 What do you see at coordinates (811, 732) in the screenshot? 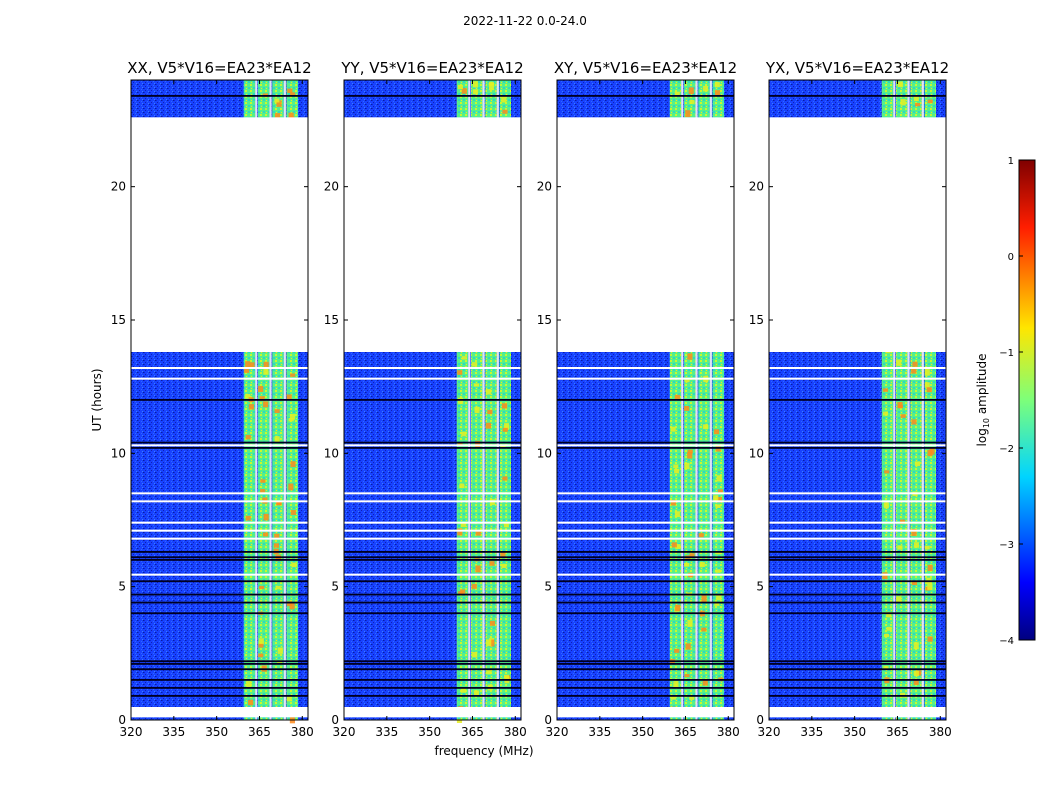
I see `x-tick-label: 335` at bounding box center [811, 732].